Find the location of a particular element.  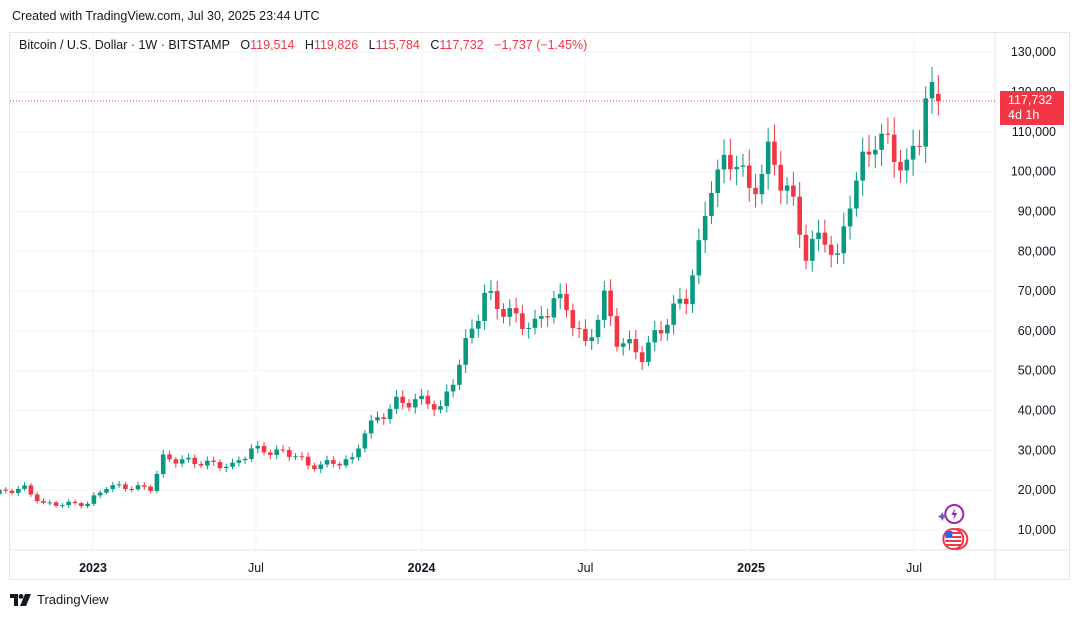

y-tick-label: 30,000 is located at coordinates (1037, 450).